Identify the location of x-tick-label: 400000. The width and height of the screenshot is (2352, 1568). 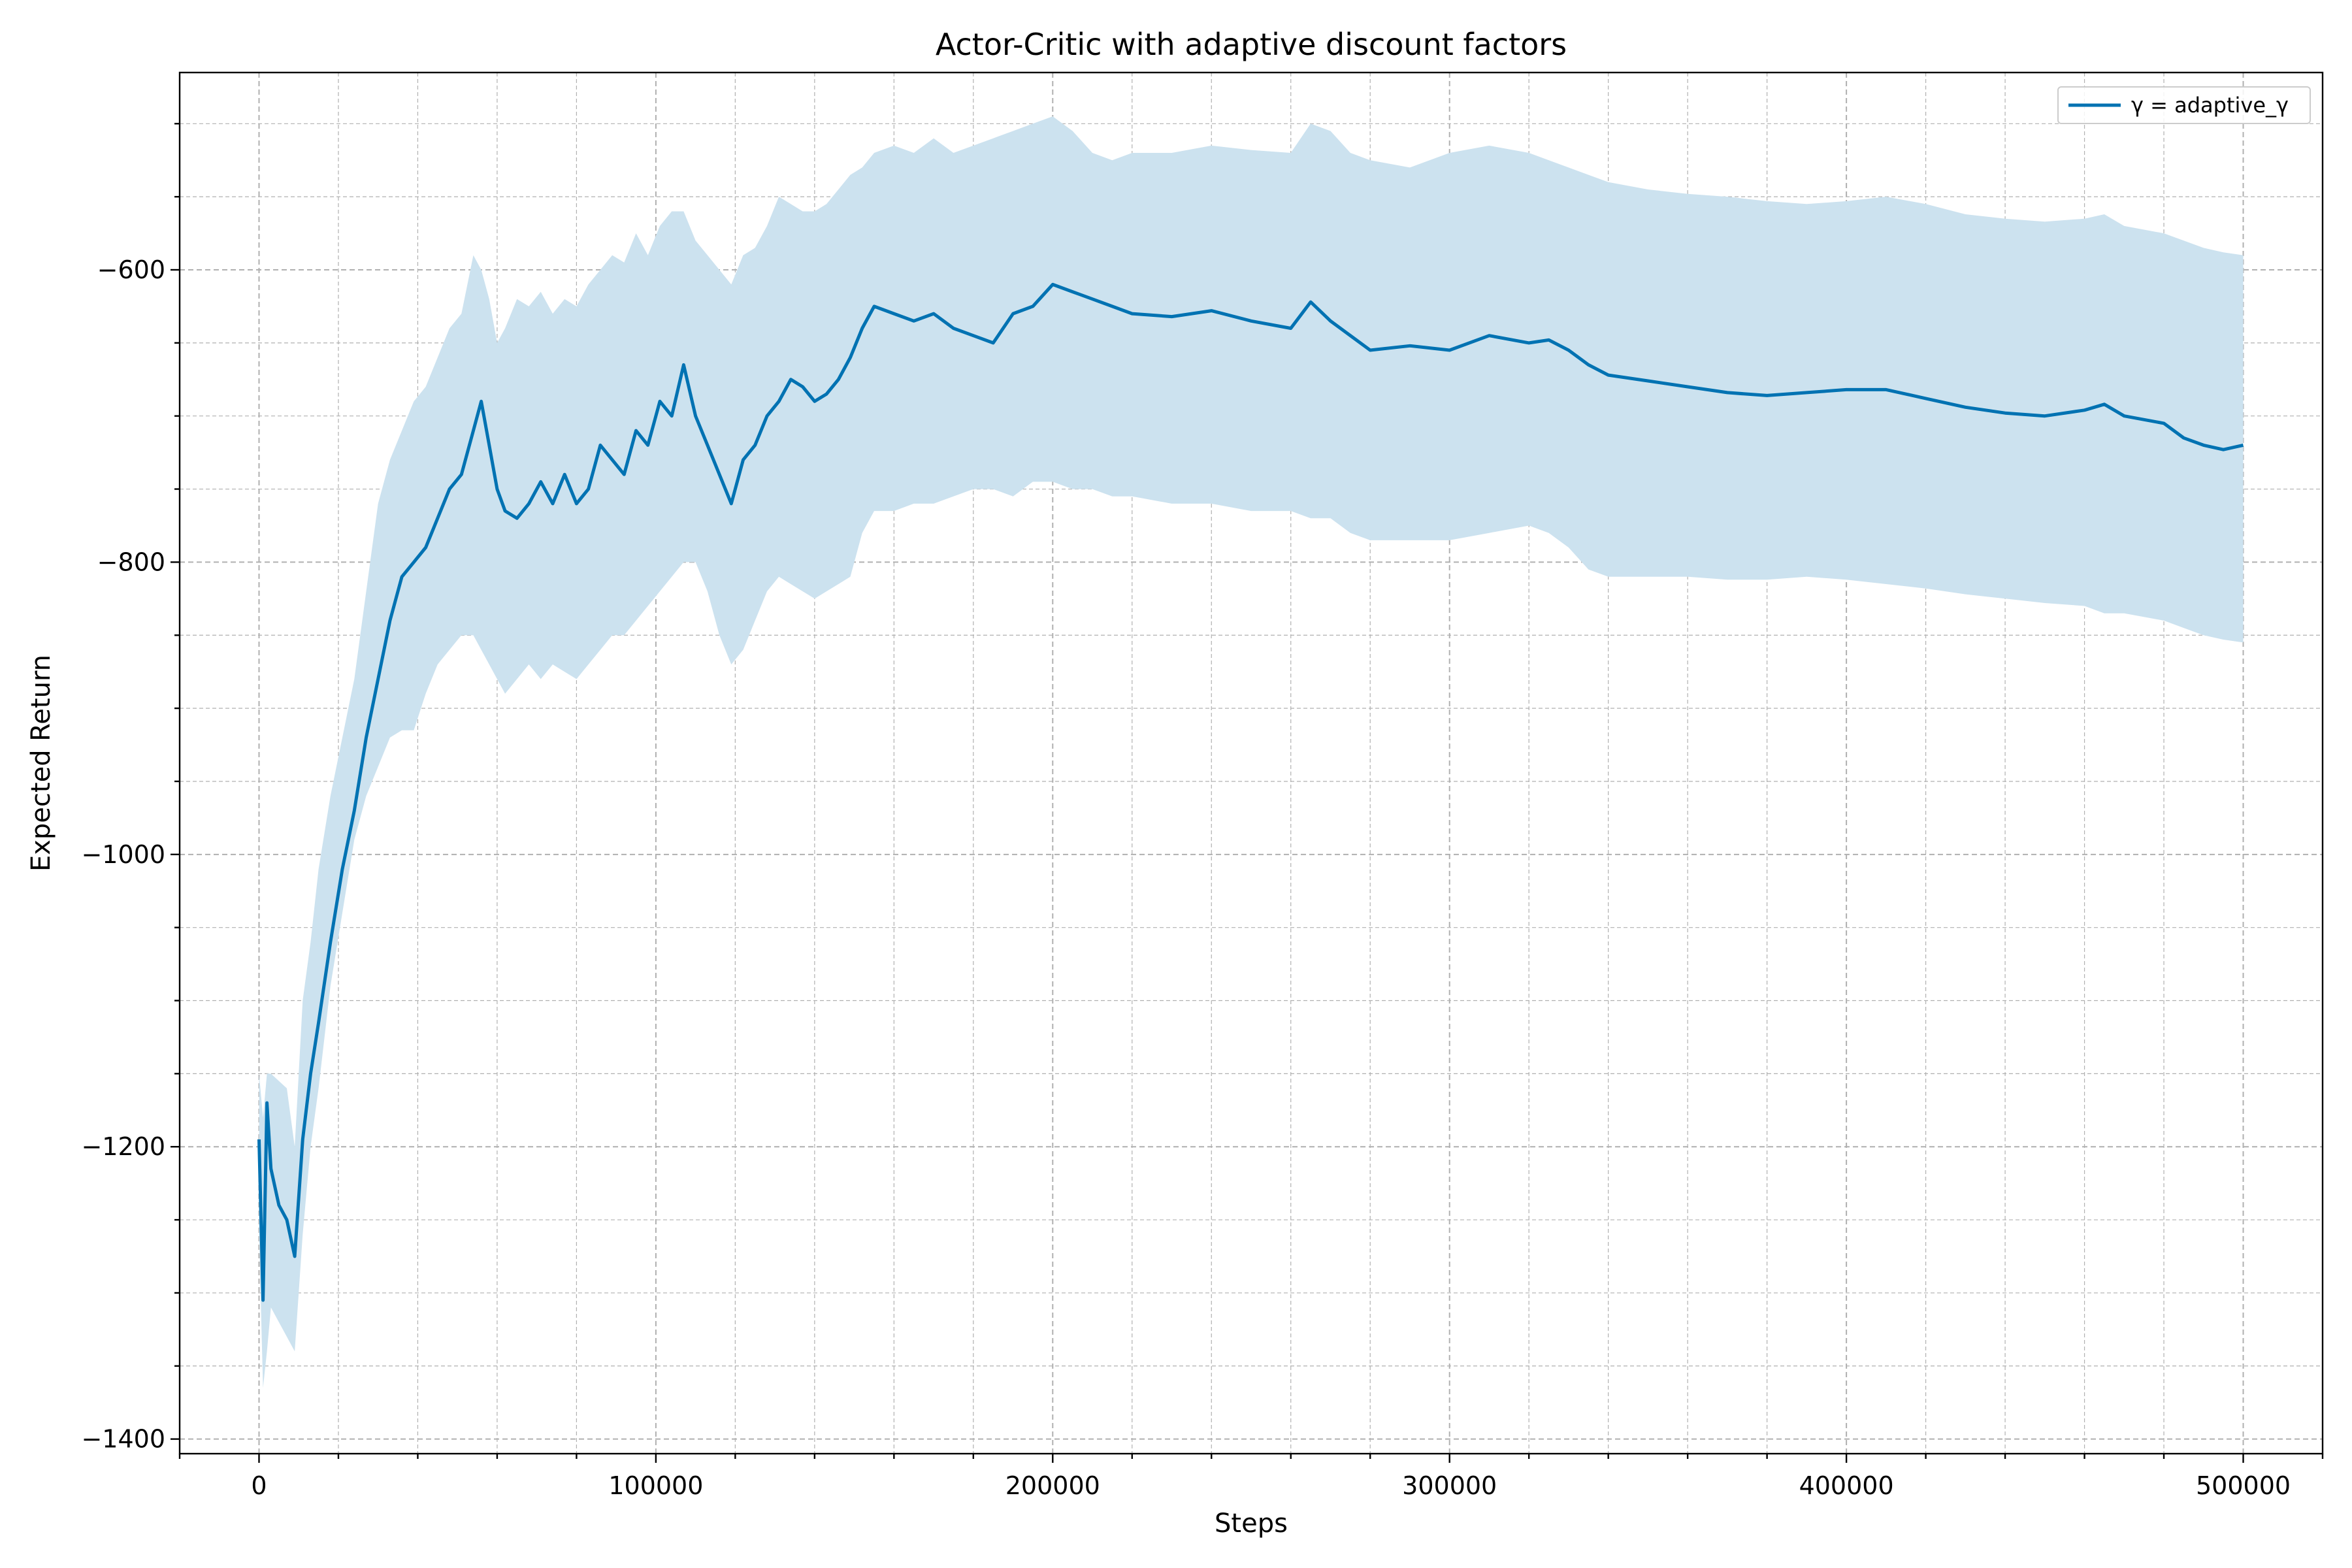
(1846, 1485).